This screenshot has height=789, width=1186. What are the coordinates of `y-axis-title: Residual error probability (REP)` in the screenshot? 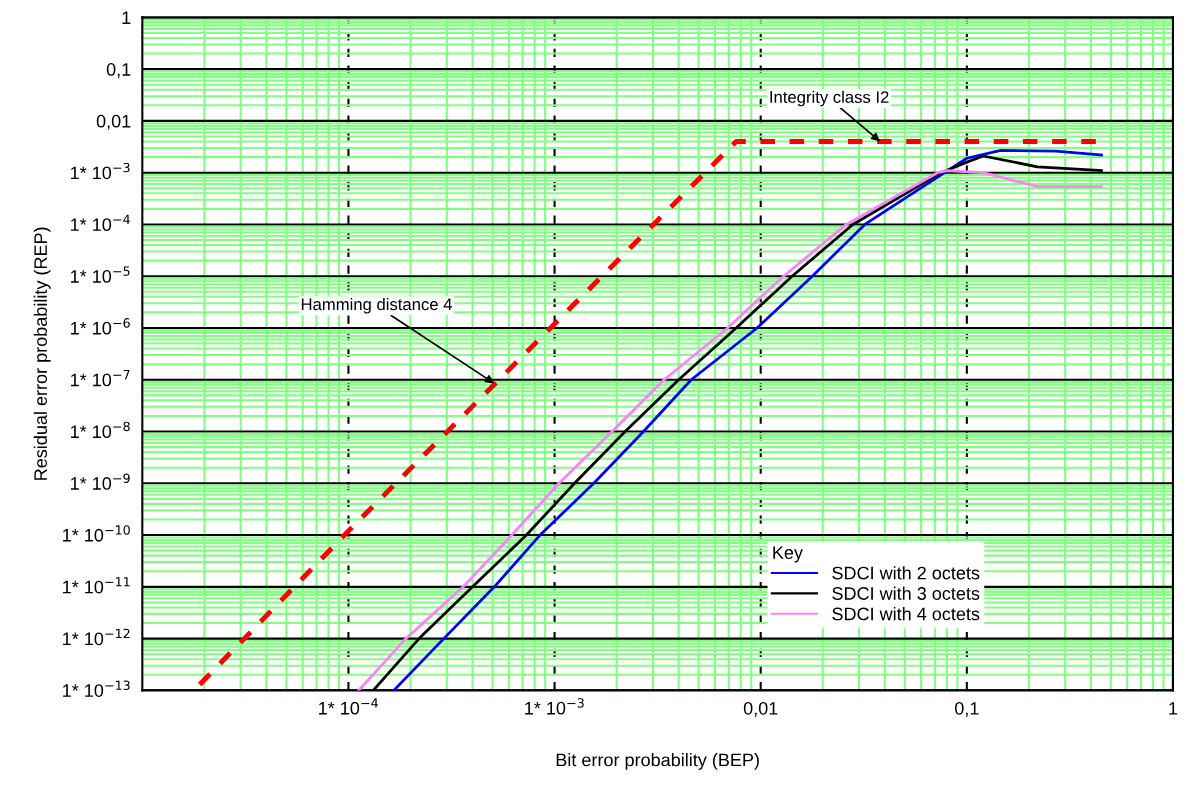 It's located at (42, 353).